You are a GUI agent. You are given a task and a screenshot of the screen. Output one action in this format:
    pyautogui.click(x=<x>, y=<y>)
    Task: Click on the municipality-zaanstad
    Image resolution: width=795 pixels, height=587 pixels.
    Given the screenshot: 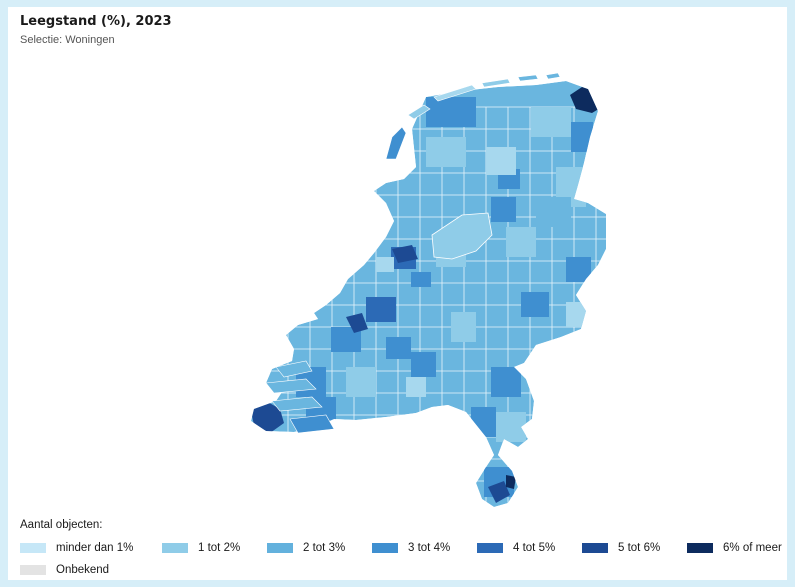 What is the action you would take?
    pyautogui.click(x=405, y=254)
    